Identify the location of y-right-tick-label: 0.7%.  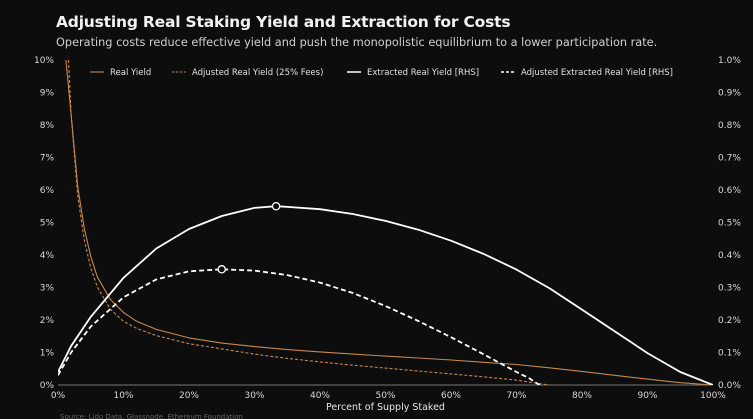
(729, 159).